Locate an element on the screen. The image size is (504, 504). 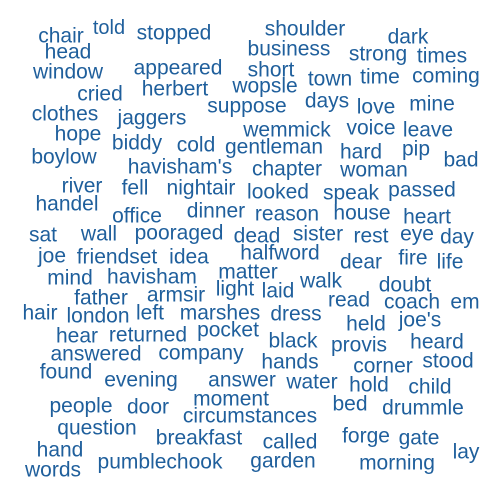
word-pumblechook: pumblechook is located at coordinates (160, 462).